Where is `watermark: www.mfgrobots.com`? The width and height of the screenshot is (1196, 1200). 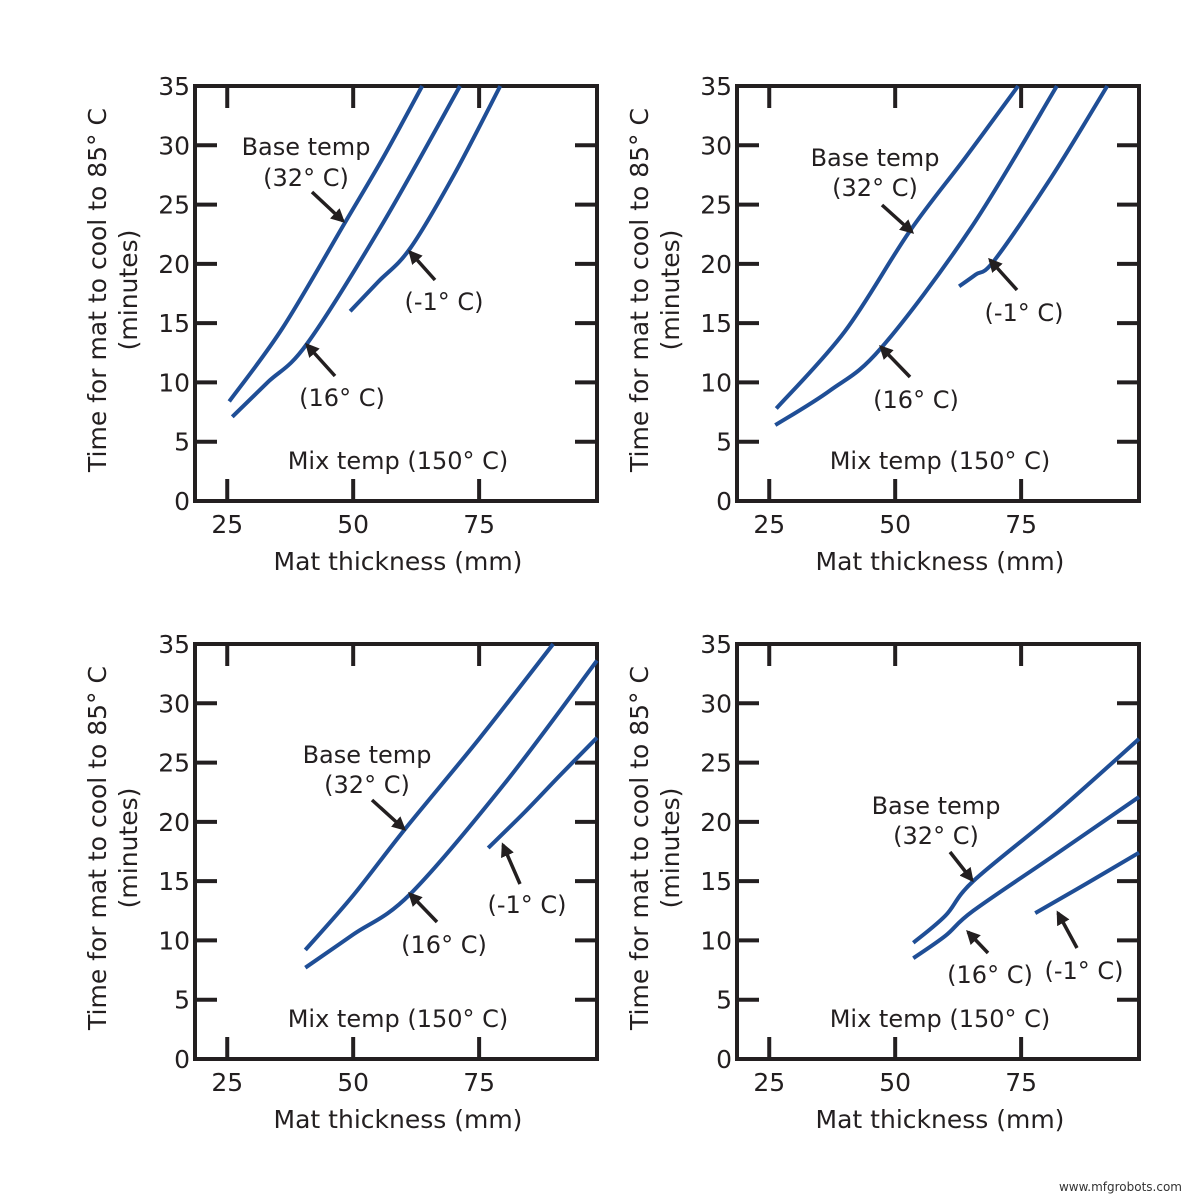 watermark: www.mfgrobots.com is located at coordinates (1120, 1187).